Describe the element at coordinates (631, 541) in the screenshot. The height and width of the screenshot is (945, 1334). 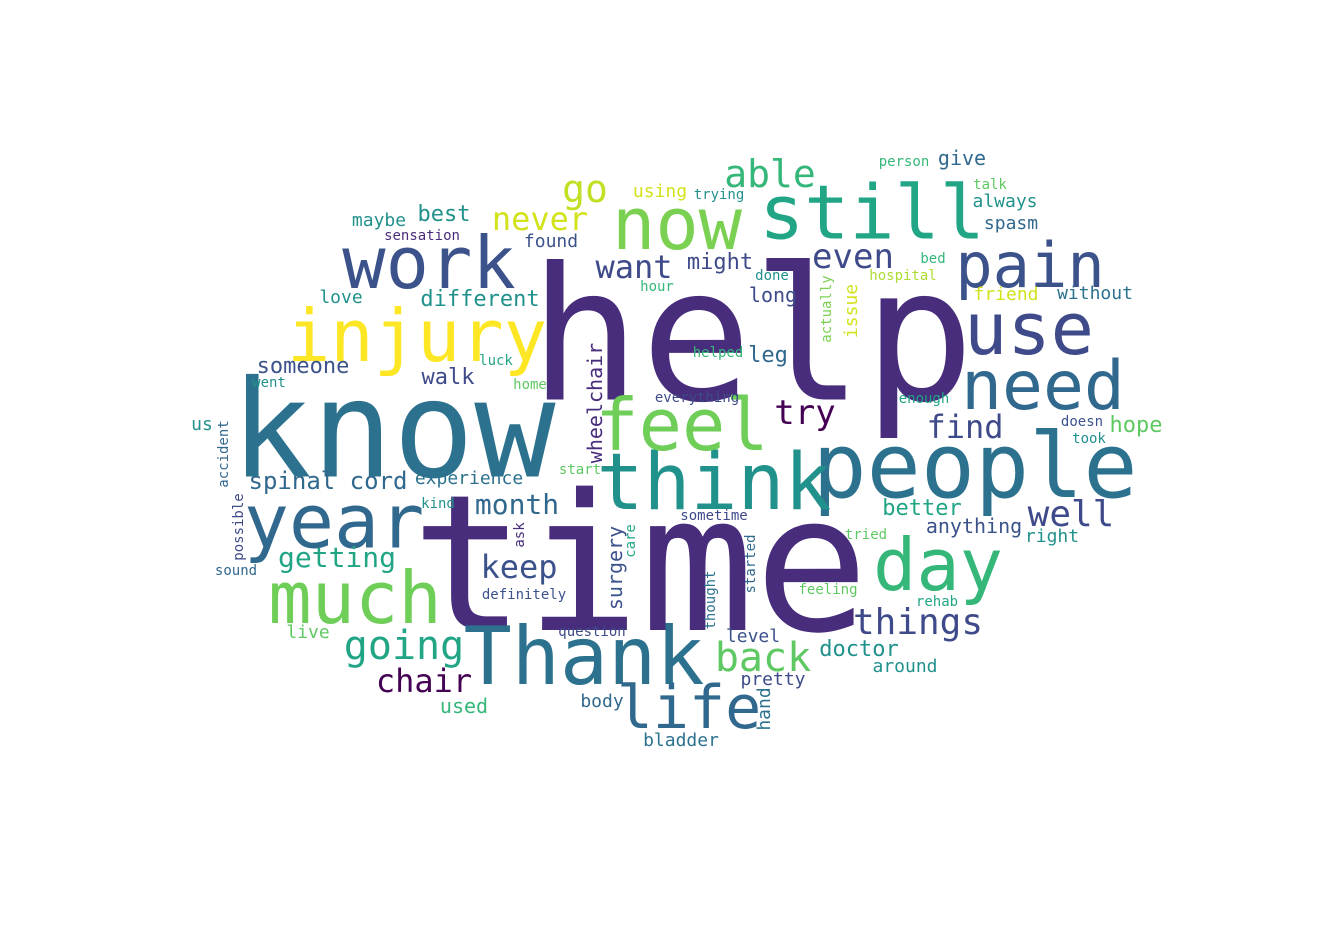
I see `word-care: care` at that location.